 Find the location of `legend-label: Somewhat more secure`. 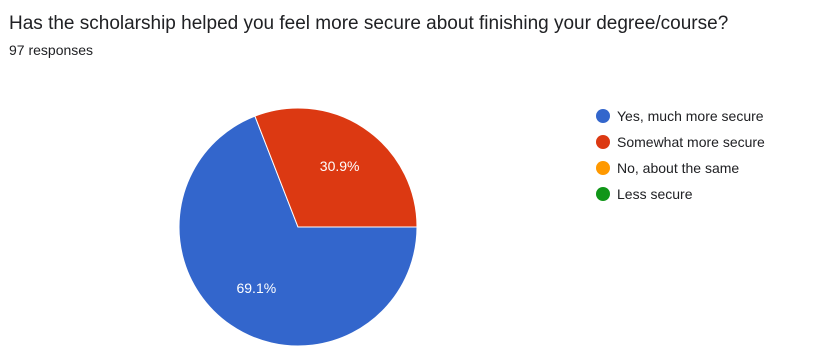

legend-label: Somewhat more secure is located at coordinates (691, 142).